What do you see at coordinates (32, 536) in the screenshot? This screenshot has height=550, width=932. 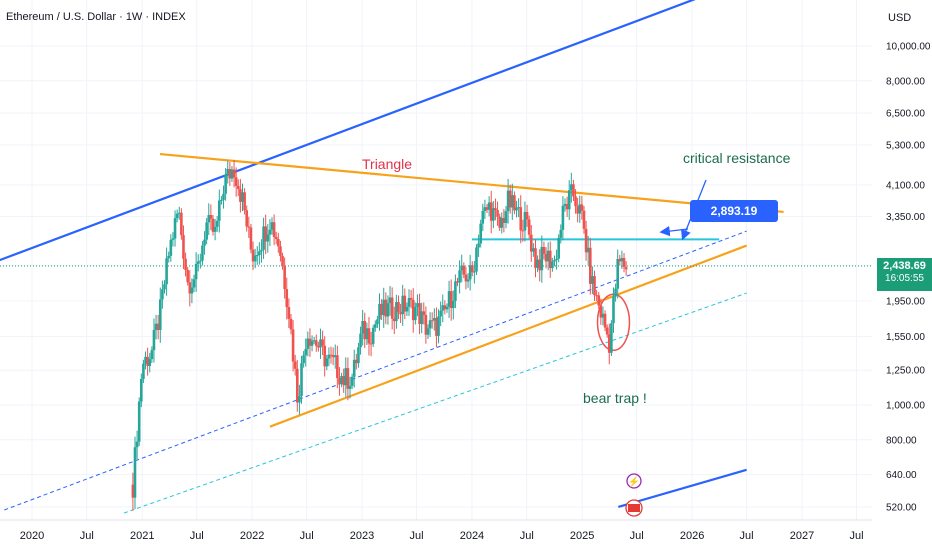 I see `x-tick-label: 2020` at bounding box center [32, 536].